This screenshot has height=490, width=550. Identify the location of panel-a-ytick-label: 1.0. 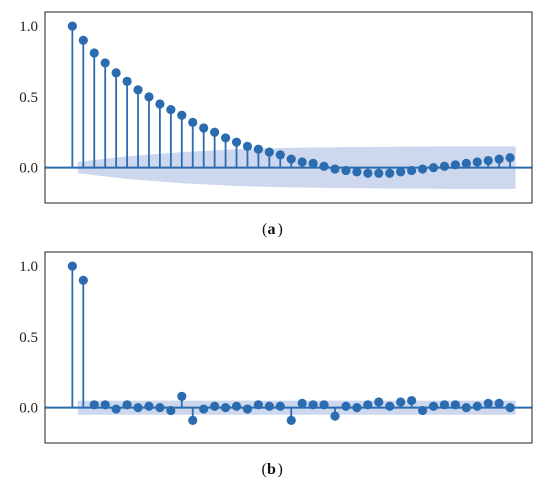
(28, 27).